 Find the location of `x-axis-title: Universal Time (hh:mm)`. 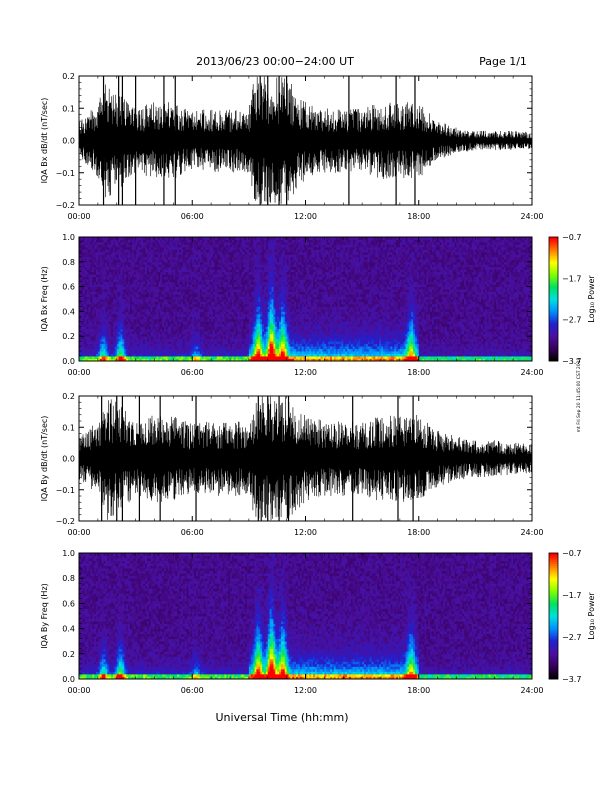

x-axis-title: Universal Time (hh:mm) is located at coordinates (282, 717).